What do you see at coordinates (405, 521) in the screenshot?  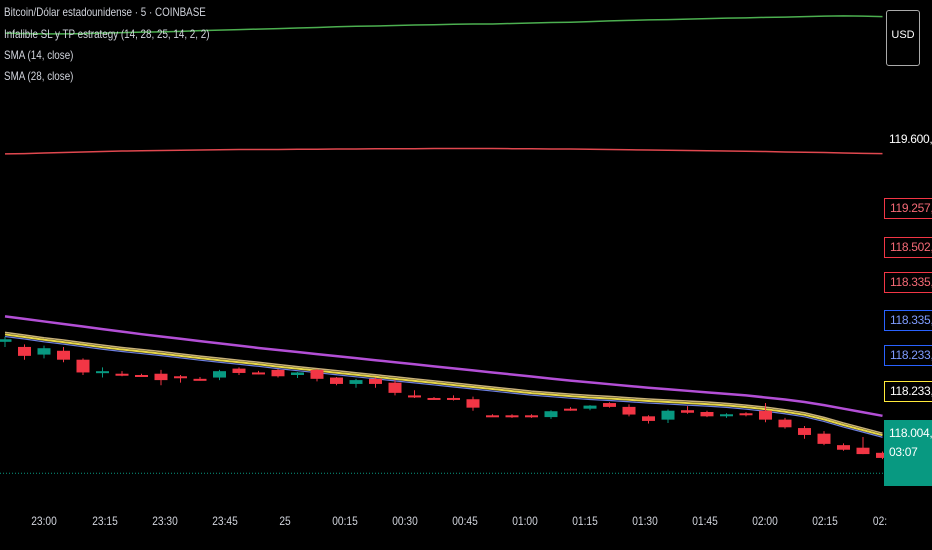 I see `time-tick-label: 00:30` at bounding box center [405, 521].